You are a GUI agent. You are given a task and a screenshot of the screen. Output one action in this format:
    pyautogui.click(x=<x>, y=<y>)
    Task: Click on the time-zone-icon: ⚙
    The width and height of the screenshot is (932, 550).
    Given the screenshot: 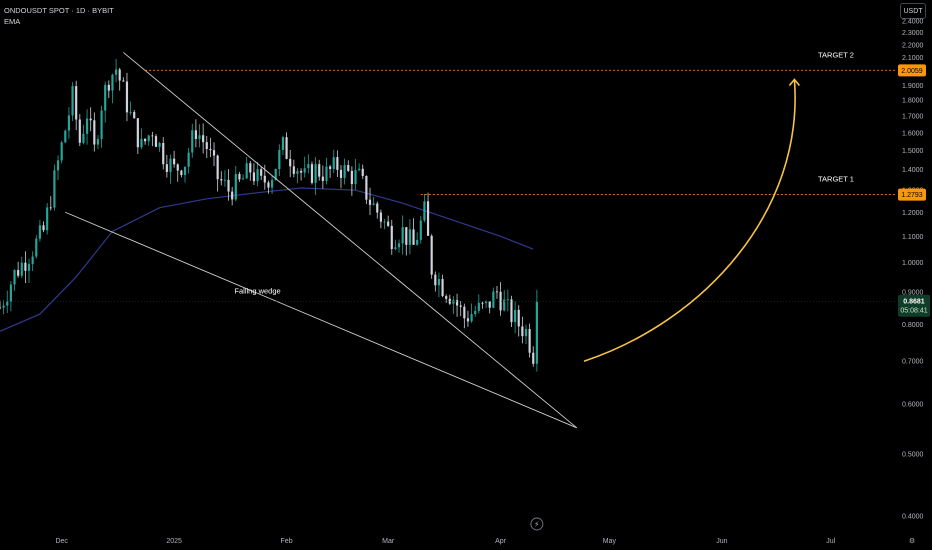 What is the action you would take?
    pyautogui.click(x=912, y=541)
    